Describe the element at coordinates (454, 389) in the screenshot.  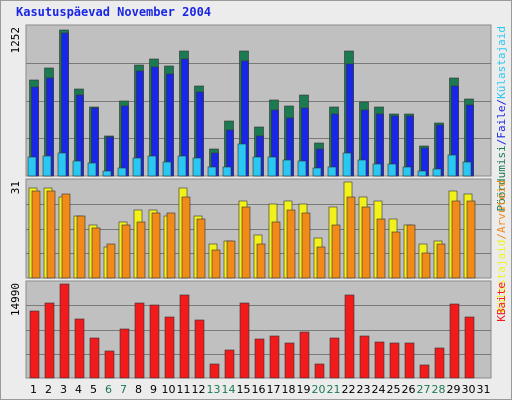
I see `day-label: 29` at that location.